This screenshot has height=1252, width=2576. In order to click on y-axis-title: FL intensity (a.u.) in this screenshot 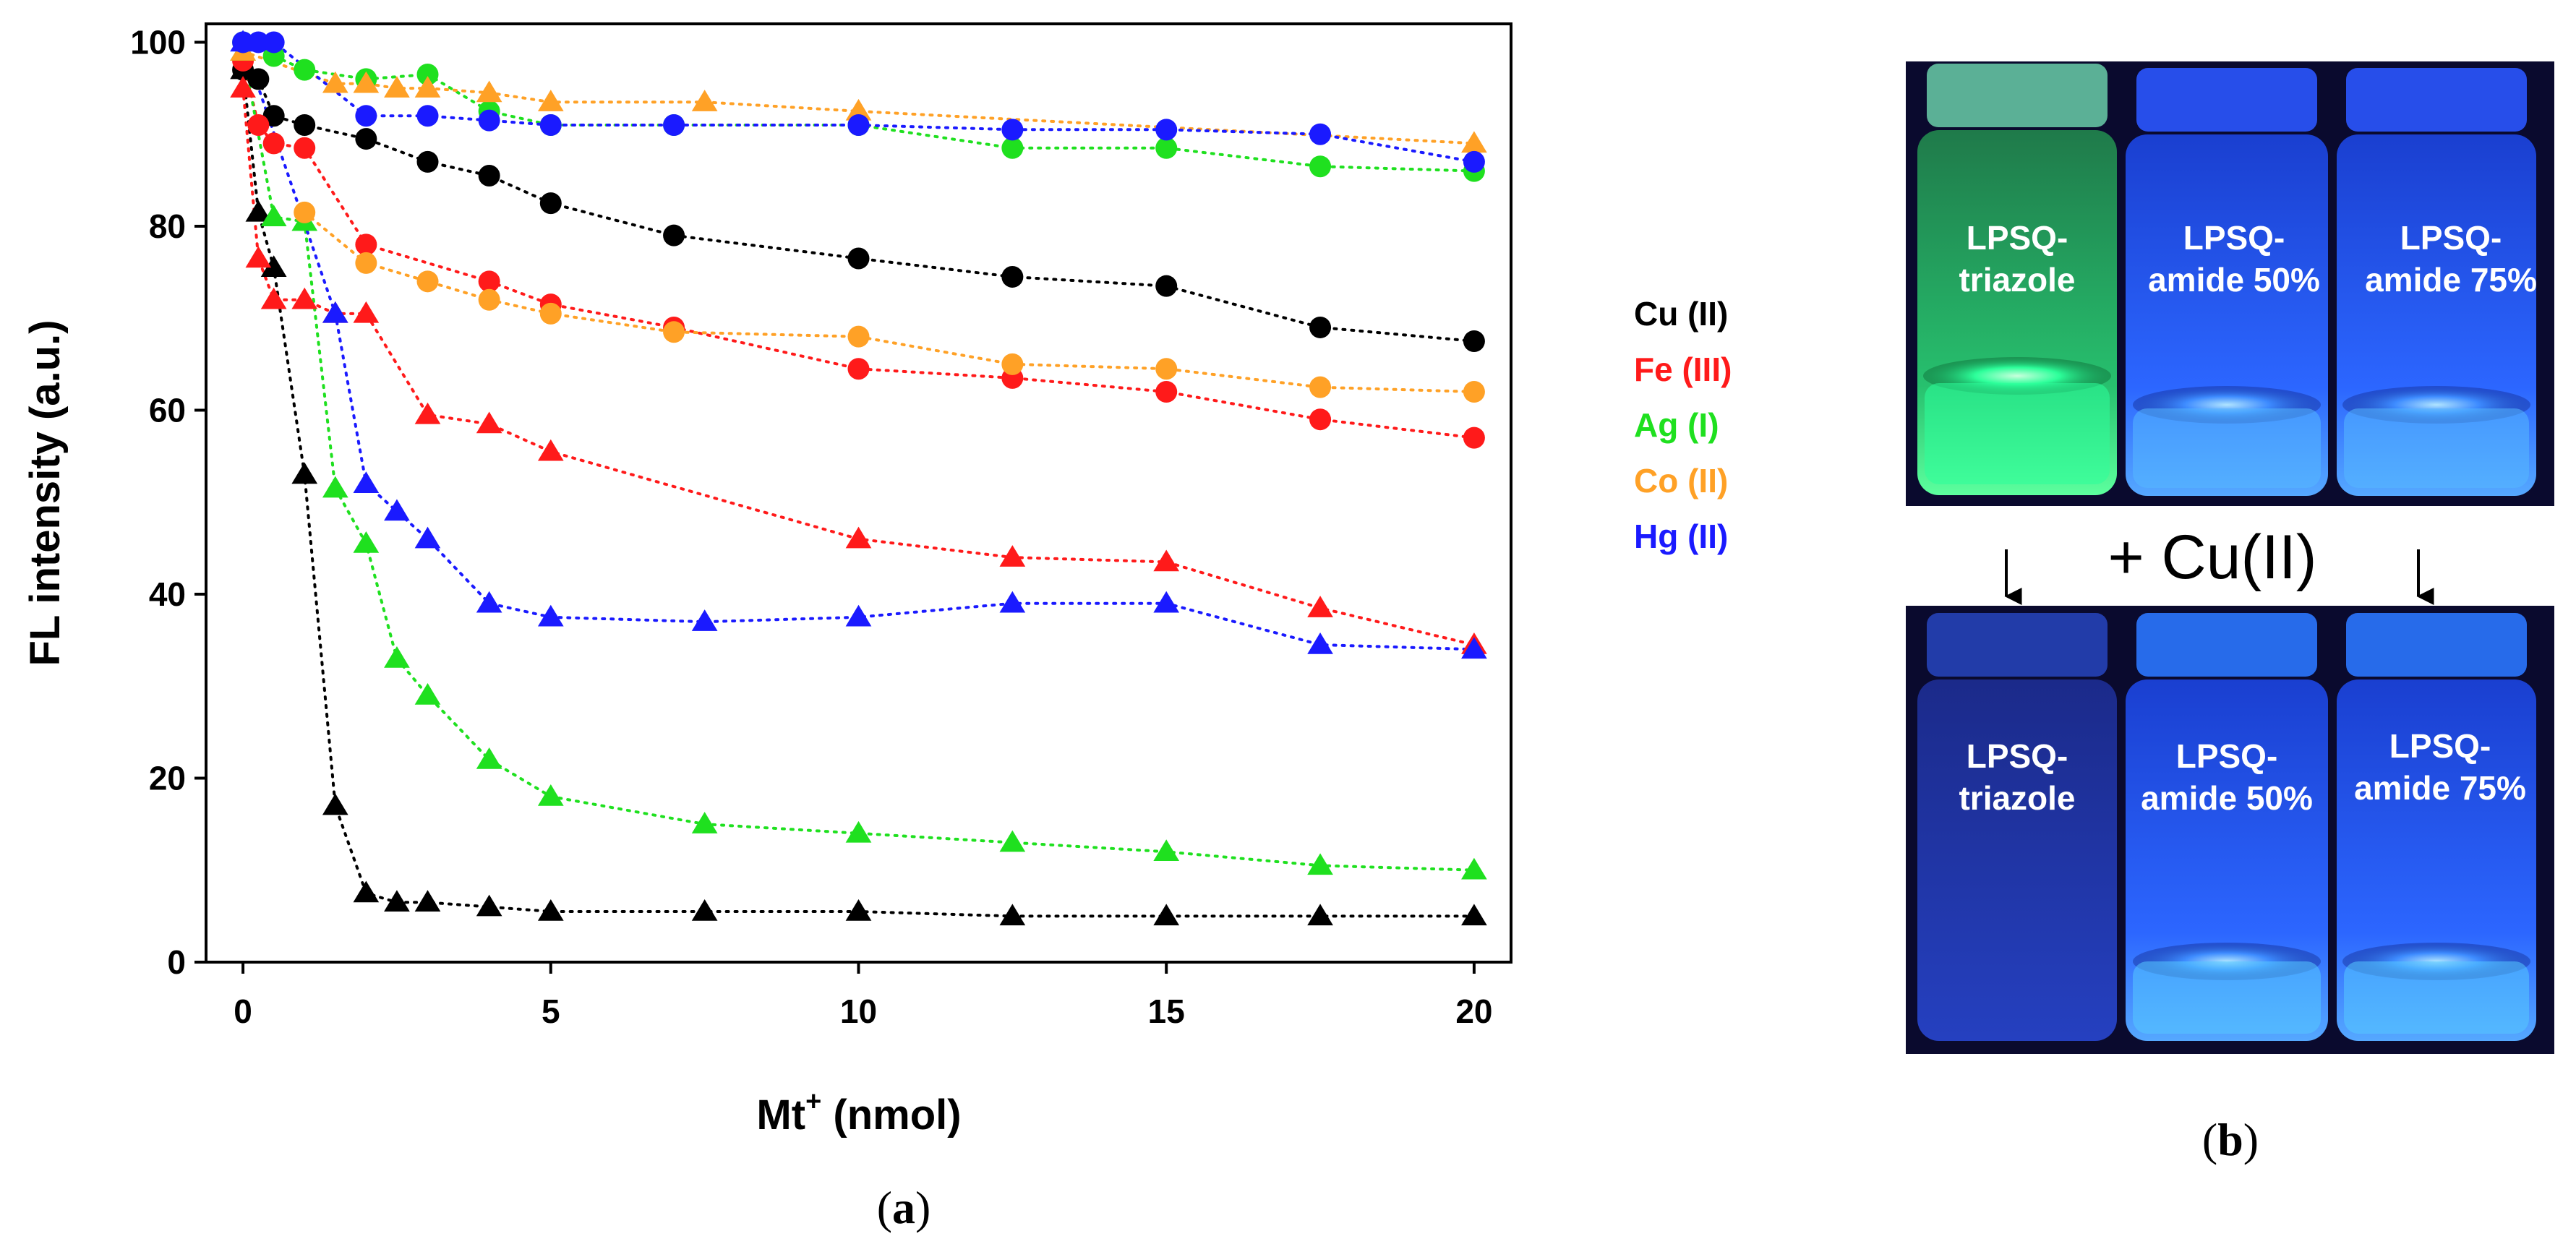, I will do `click(45, 493)`.